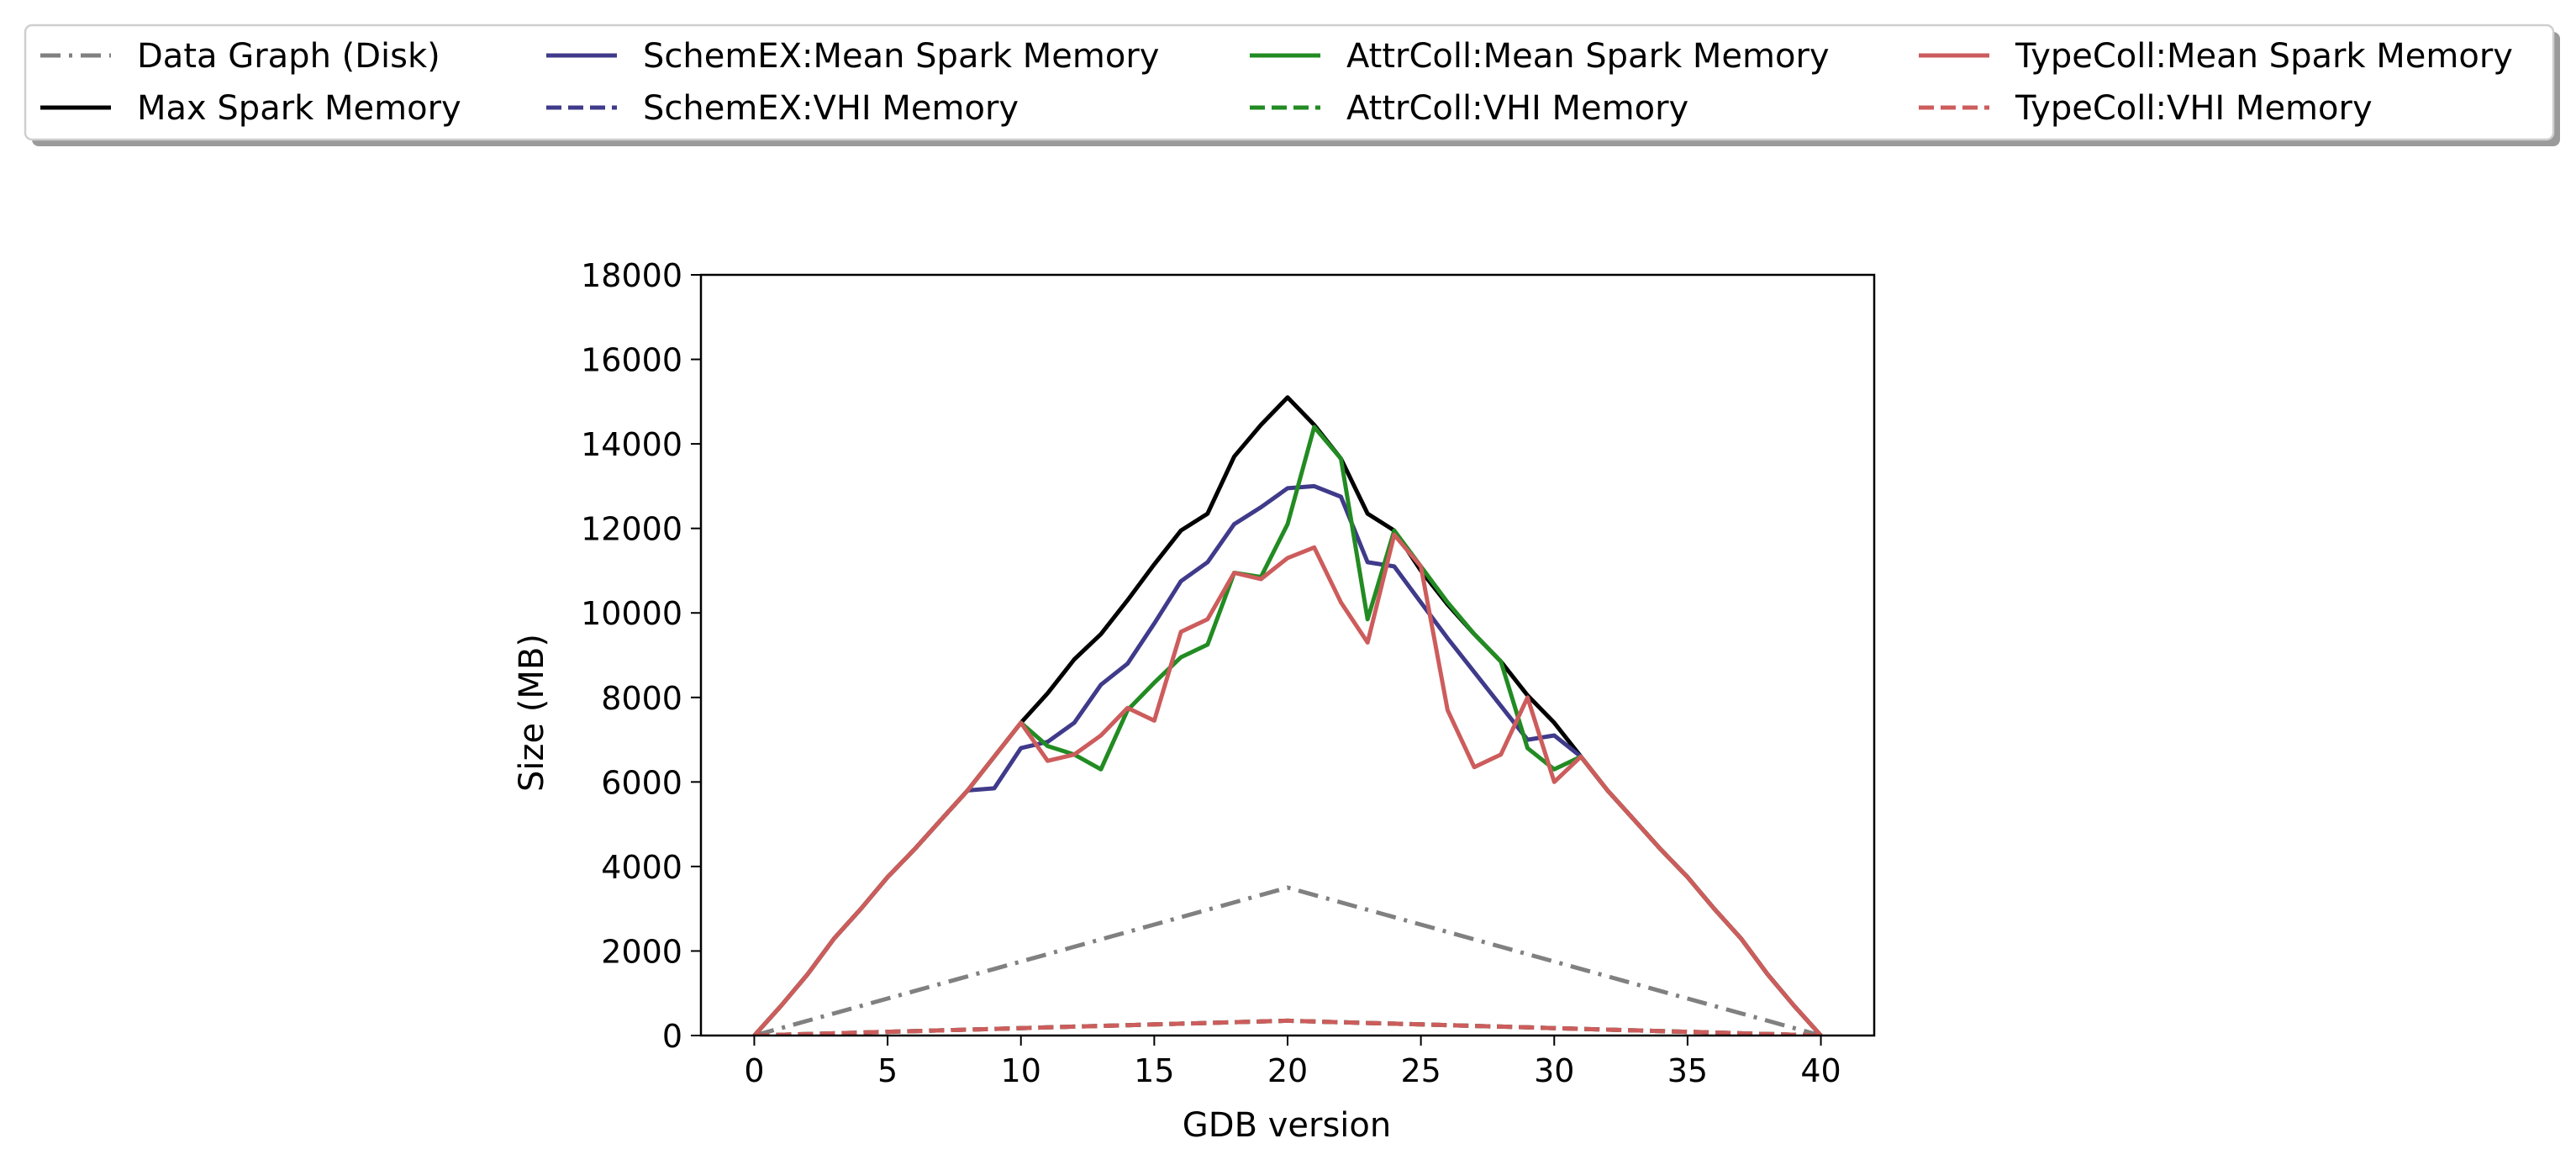  I want to click on x-tick-label: 35, so click(1687, 1070).